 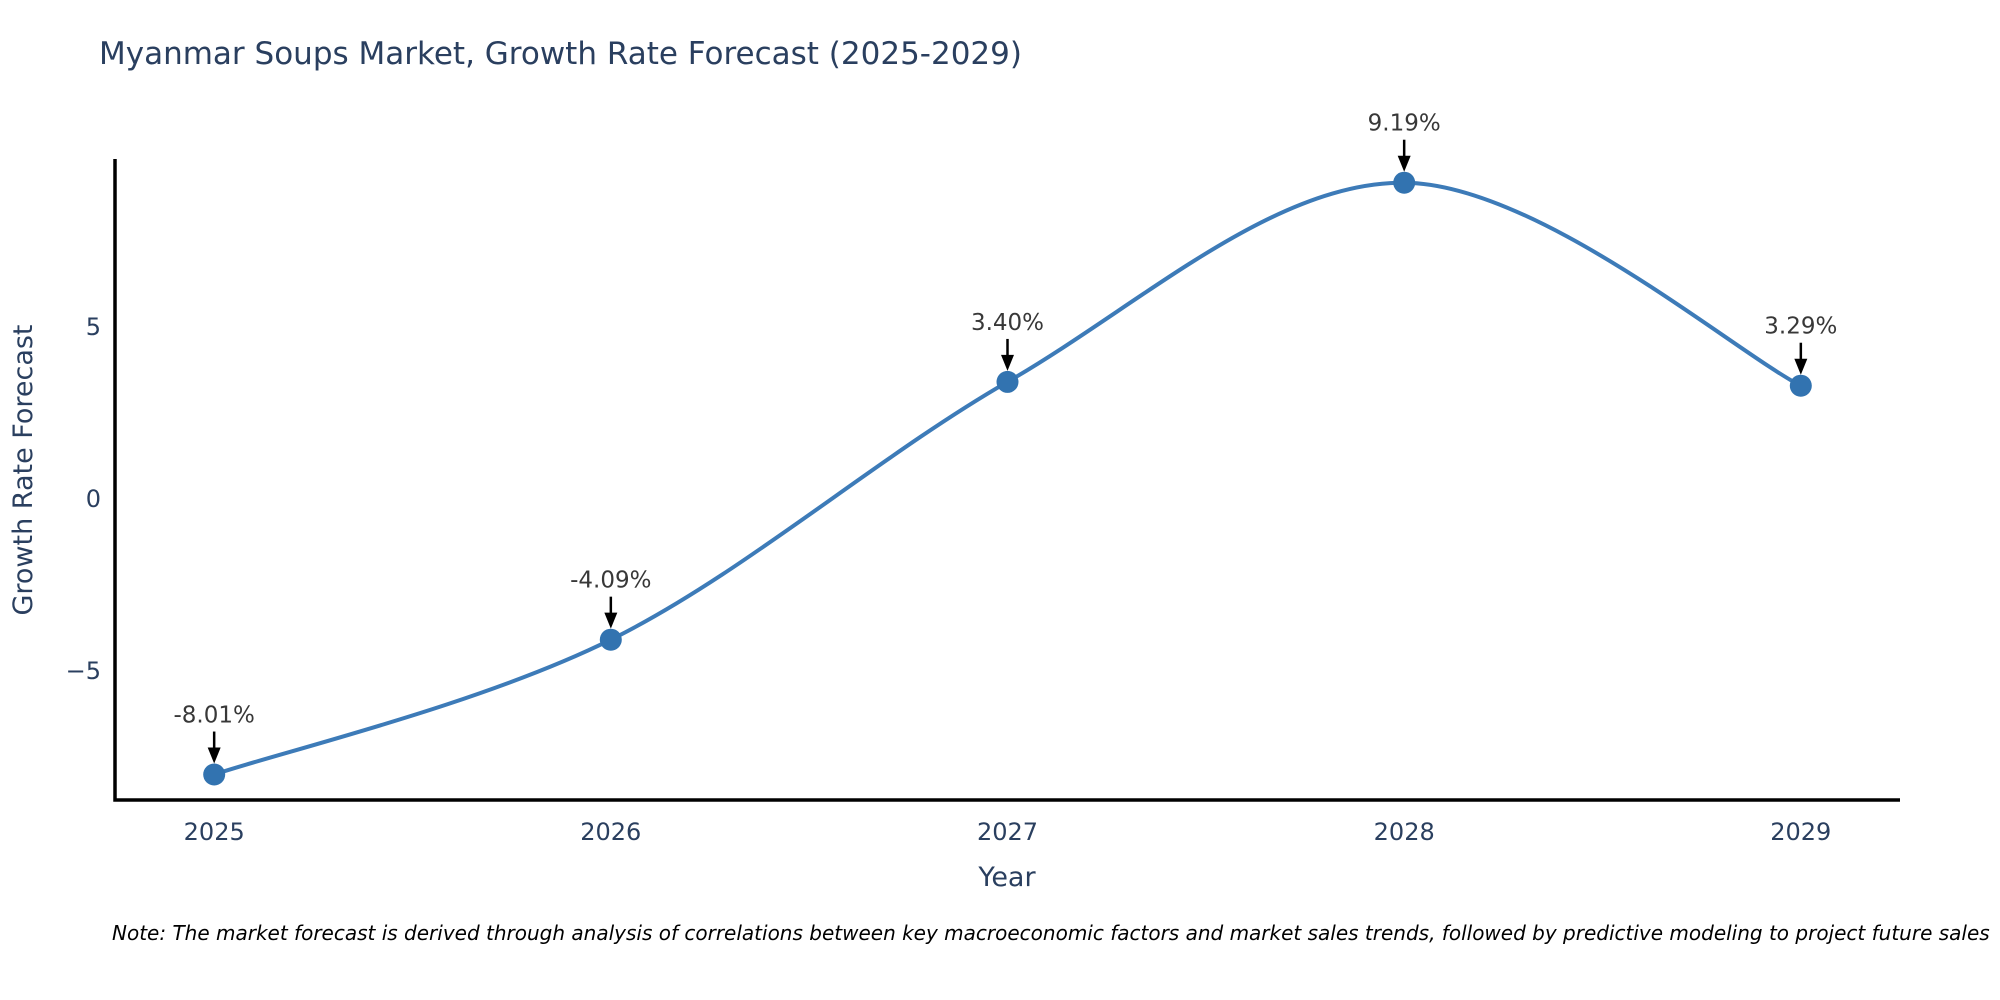 I want to click on y-axis-tick-layer: 5 0 −5, so click(x=83, y=499).